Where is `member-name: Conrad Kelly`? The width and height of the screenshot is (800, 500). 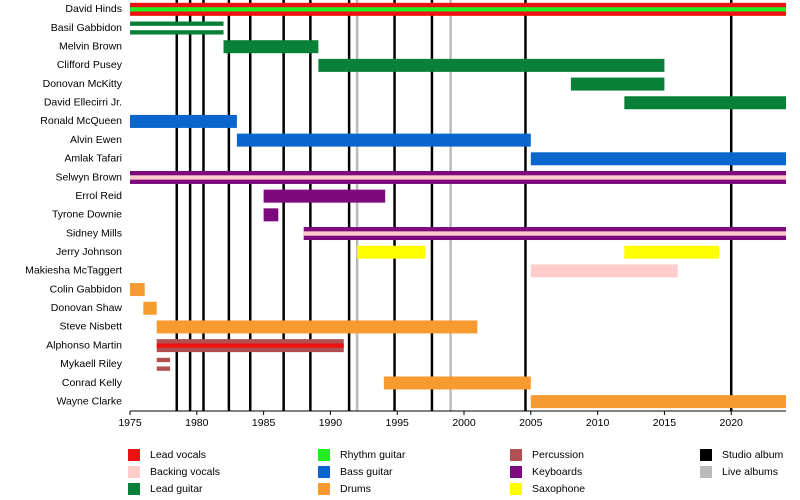 member-name: Conrad Kelly is located at coordinates (92, 383).